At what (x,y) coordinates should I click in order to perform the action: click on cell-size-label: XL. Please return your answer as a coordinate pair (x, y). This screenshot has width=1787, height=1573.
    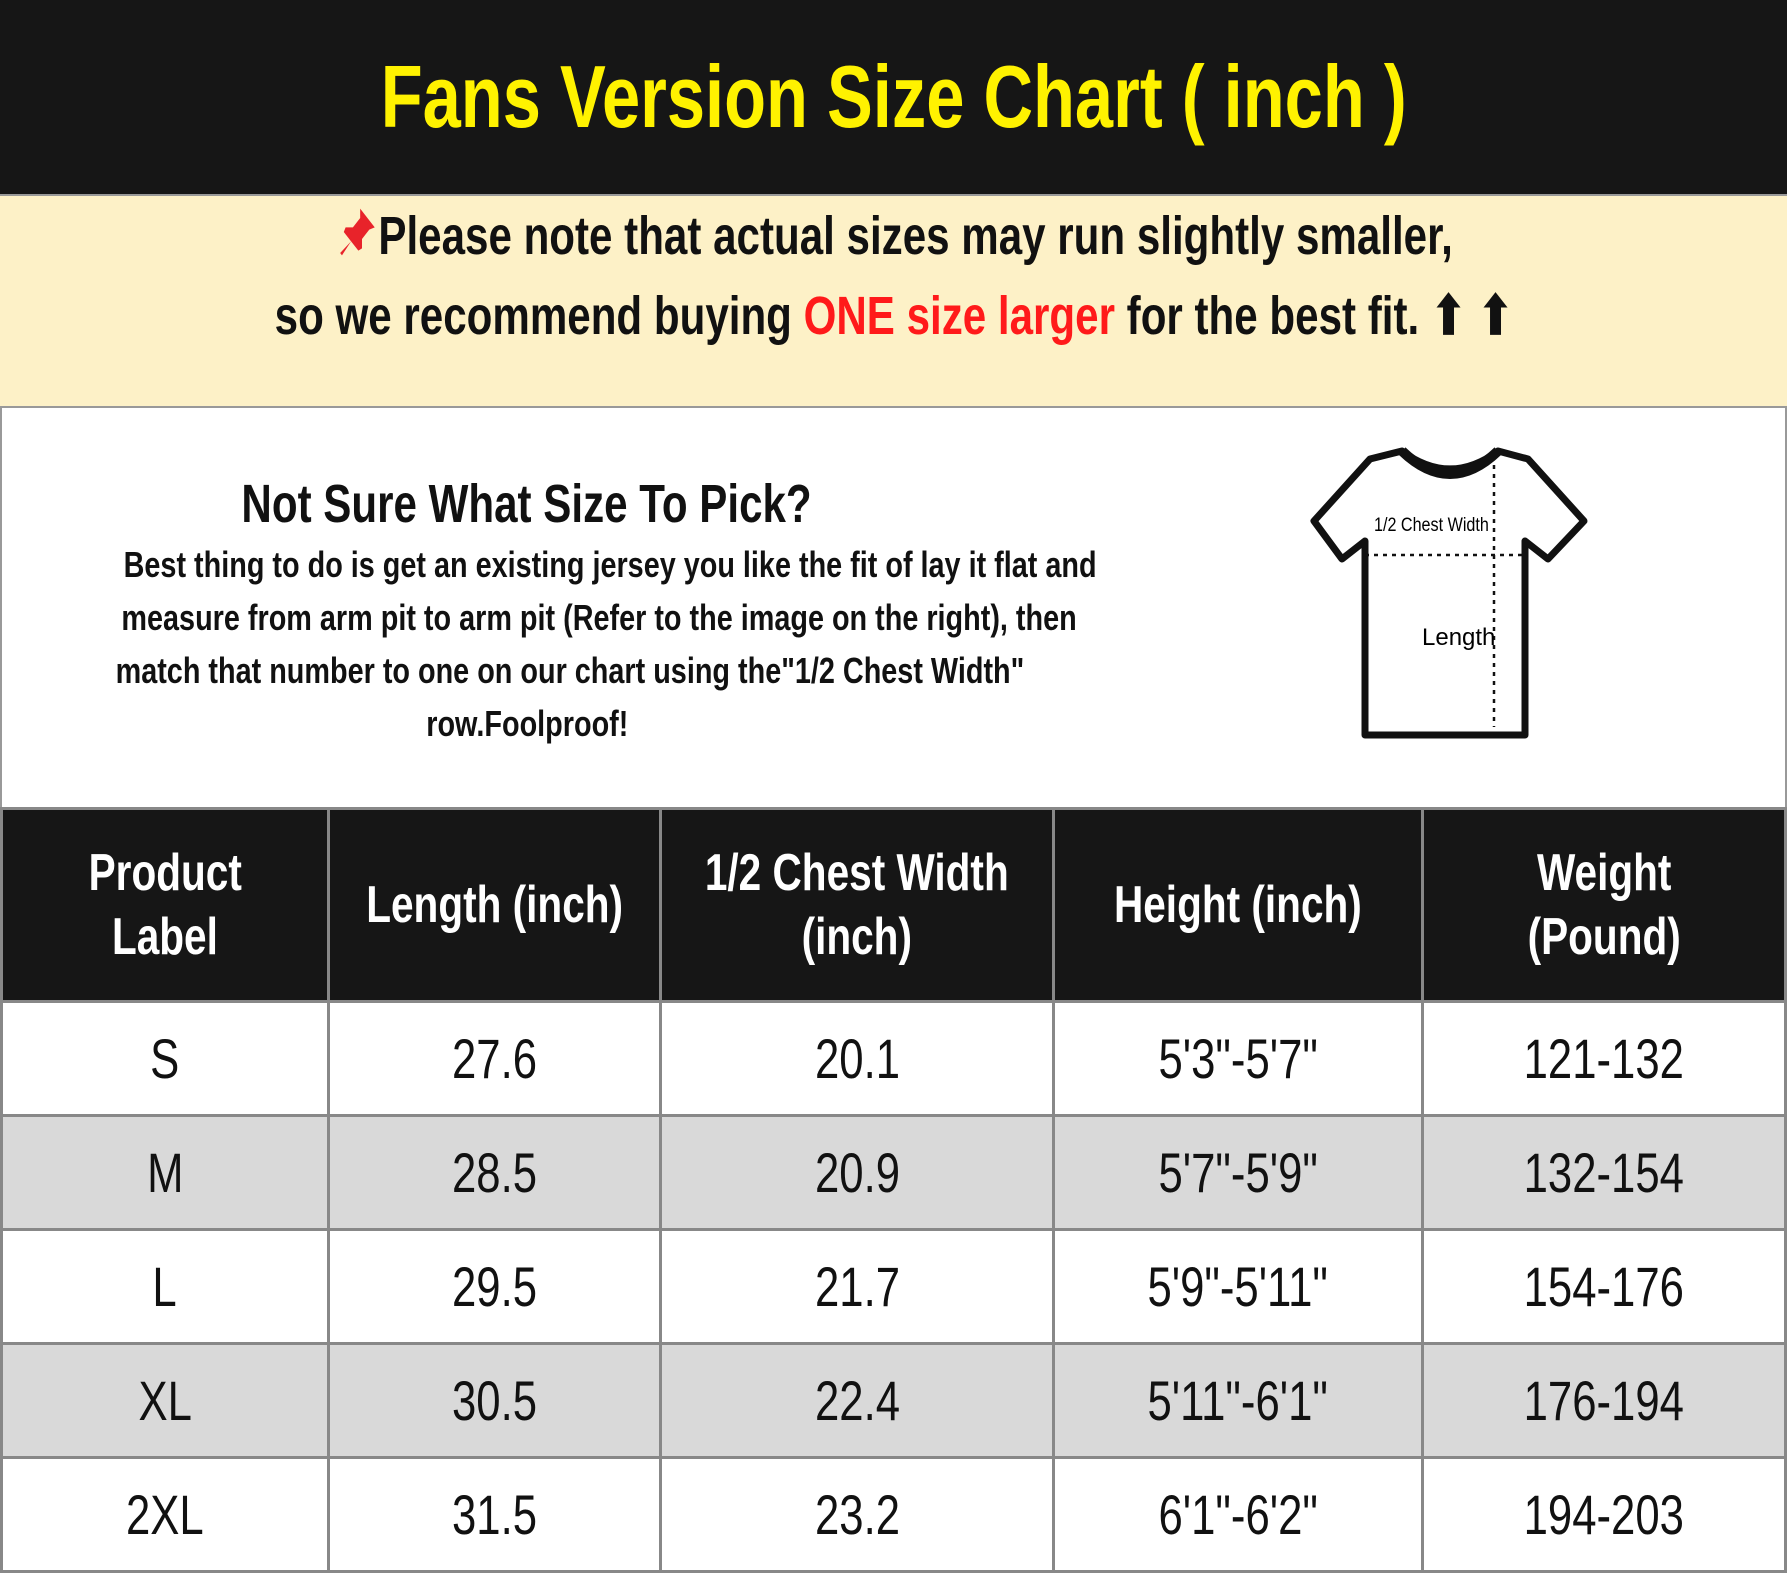
    Looking at the image, I should click on (165, 1400).